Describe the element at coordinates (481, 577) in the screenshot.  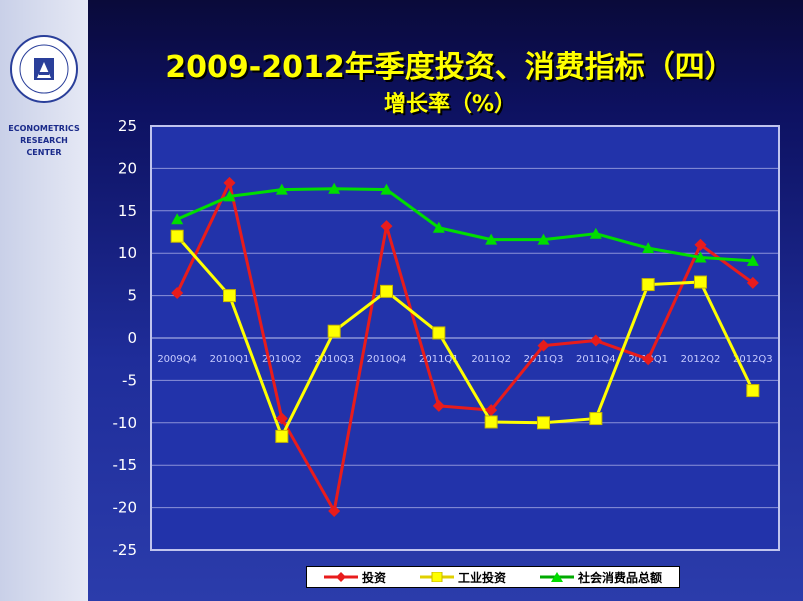
I see `legend-label: 工业投资` at that location.